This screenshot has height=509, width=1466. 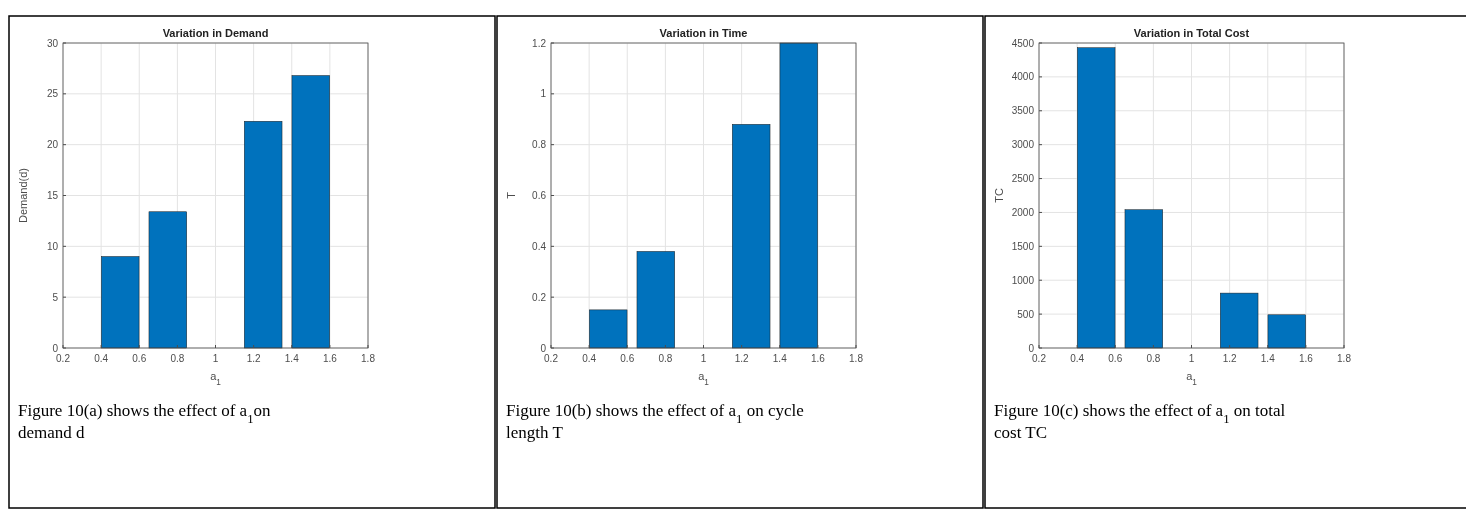 What do you see at coordinates (539, 43) in the screenshot?
I see `y-tick-label: 1.2` at bounding box center [539, 43].